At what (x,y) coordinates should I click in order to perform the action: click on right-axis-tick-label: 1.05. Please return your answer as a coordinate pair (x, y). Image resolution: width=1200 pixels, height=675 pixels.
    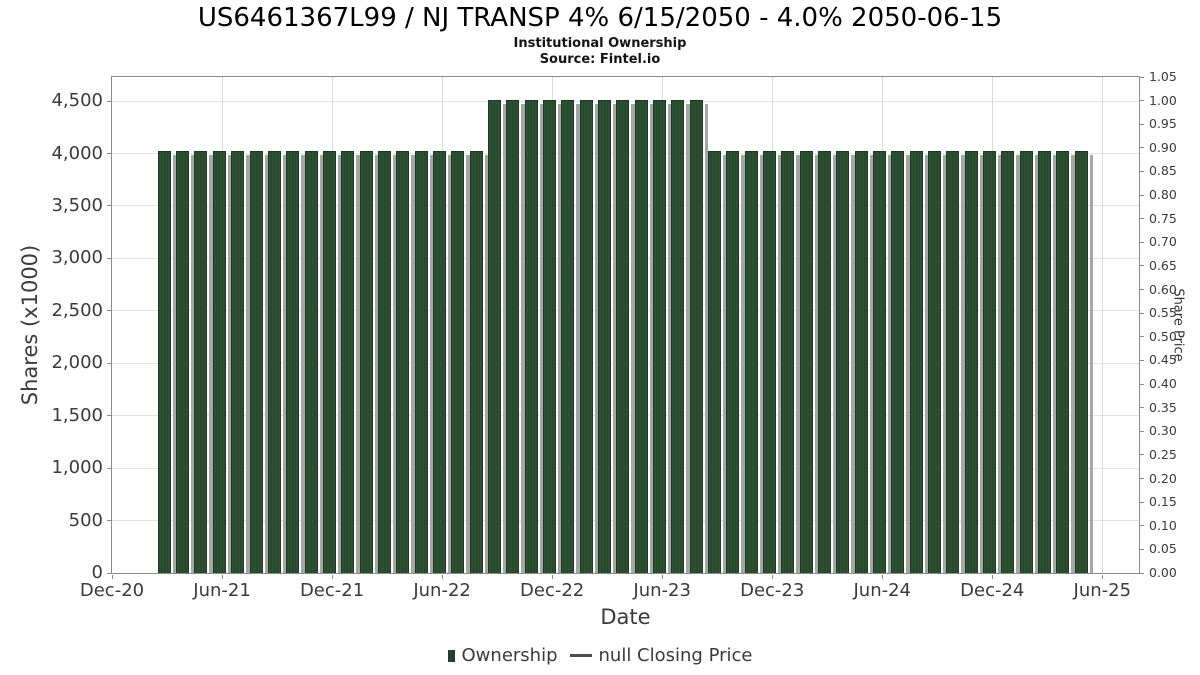
    Looking at the image, I should click on (1163, 76).